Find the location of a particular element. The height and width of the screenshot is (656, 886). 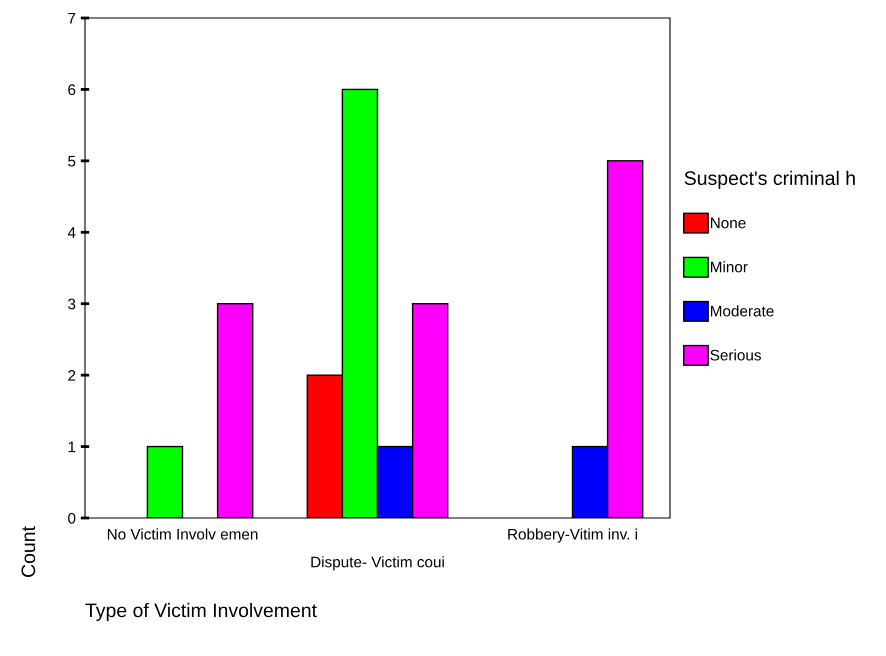

x-tick-label: No Victim Involv emen is located at coordinates (183, 534).